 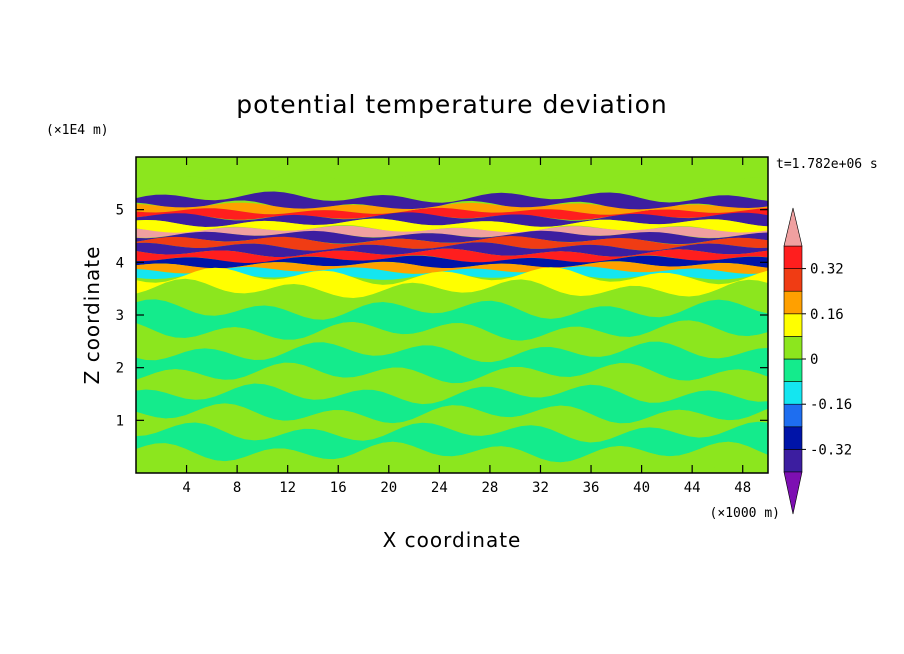 I want to click on time-label: t=1.782e+06 s, so click(x=827, y=164).